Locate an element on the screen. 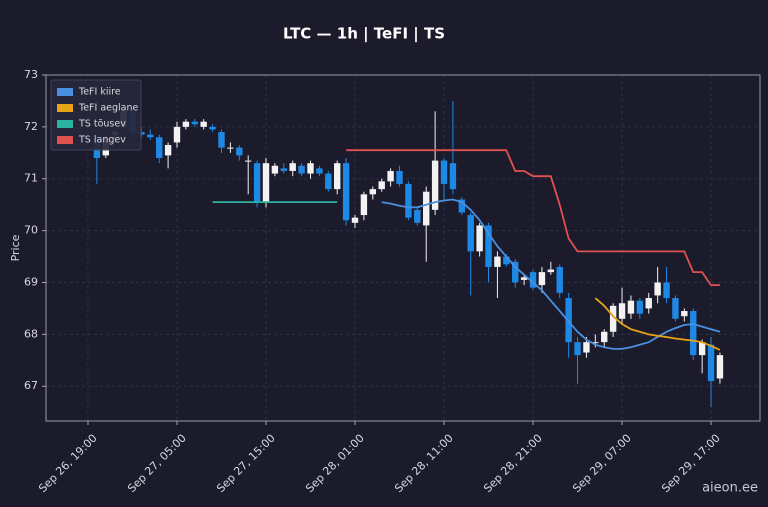 The width and height of the screenshot is (768, 507). legend-label: TeFI kiire is located at coordinates (99, 92).